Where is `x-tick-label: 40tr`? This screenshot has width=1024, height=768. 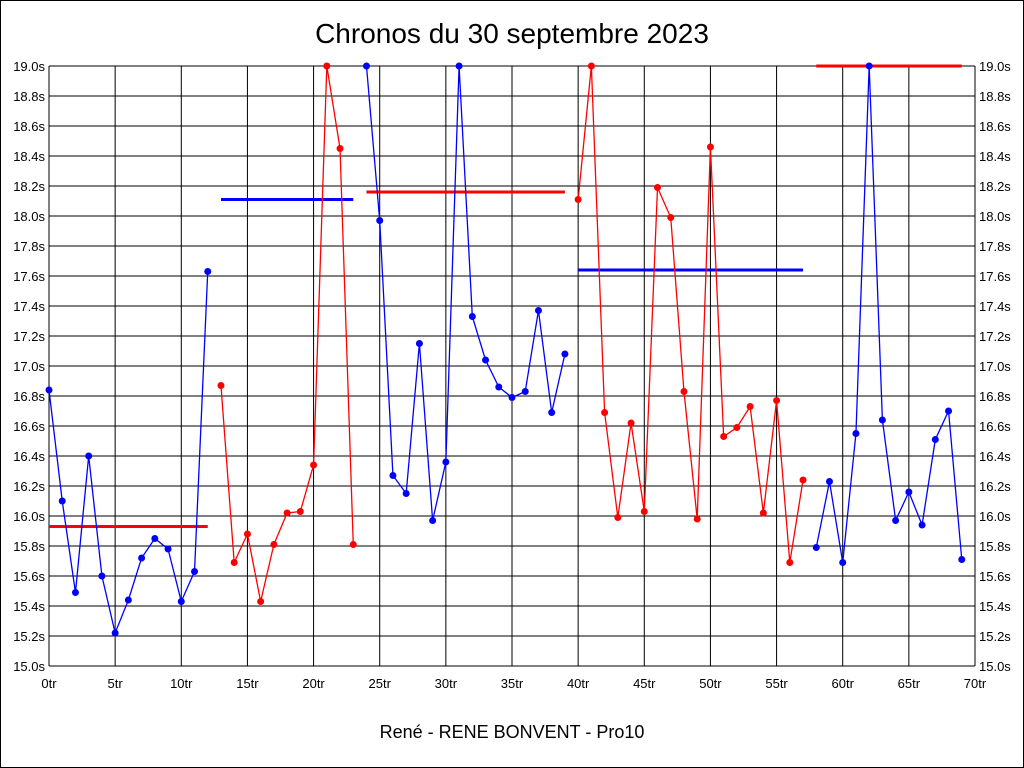
x-tick-label: 40tr is located at coordinates (578, 683).